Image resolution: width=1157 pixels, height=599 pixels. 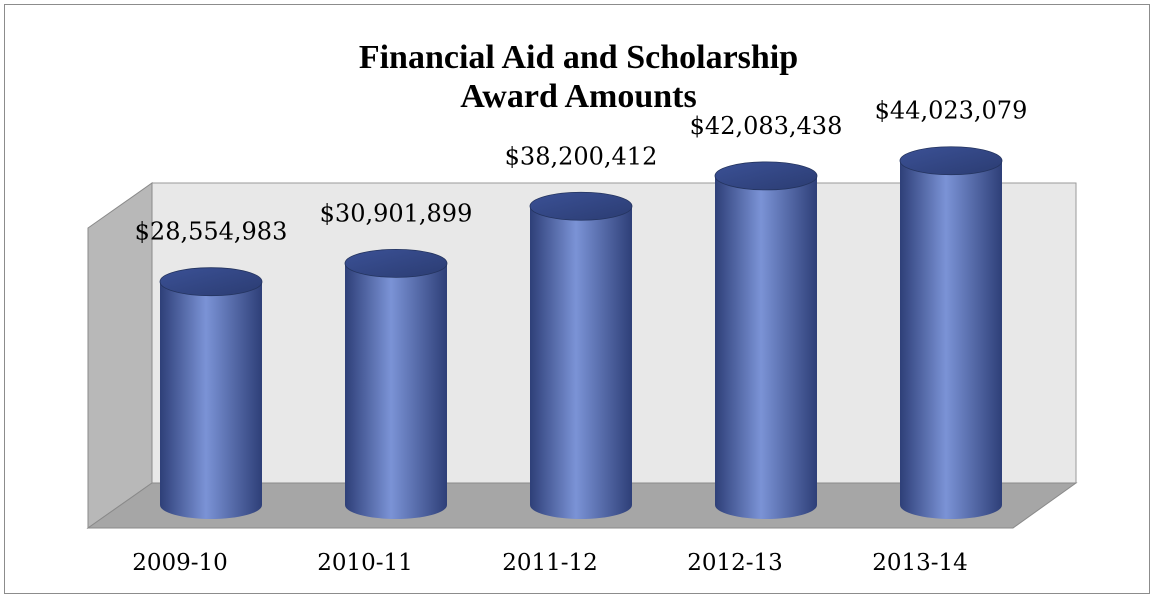 I want to click on value-label-2010-11: $30,901,899, so click(x=396, y=213).